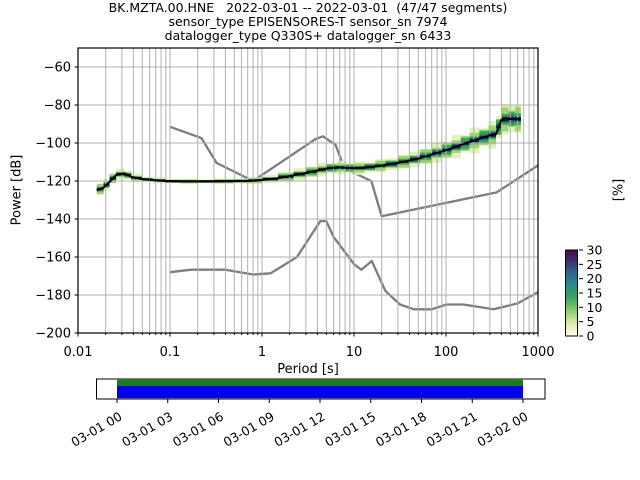 This screenshot has height=480, width=640. What do you see at coordinates (354, 352) in the screenshot?
I see `x-tick-label: 10` at bounding box center [354, 352].